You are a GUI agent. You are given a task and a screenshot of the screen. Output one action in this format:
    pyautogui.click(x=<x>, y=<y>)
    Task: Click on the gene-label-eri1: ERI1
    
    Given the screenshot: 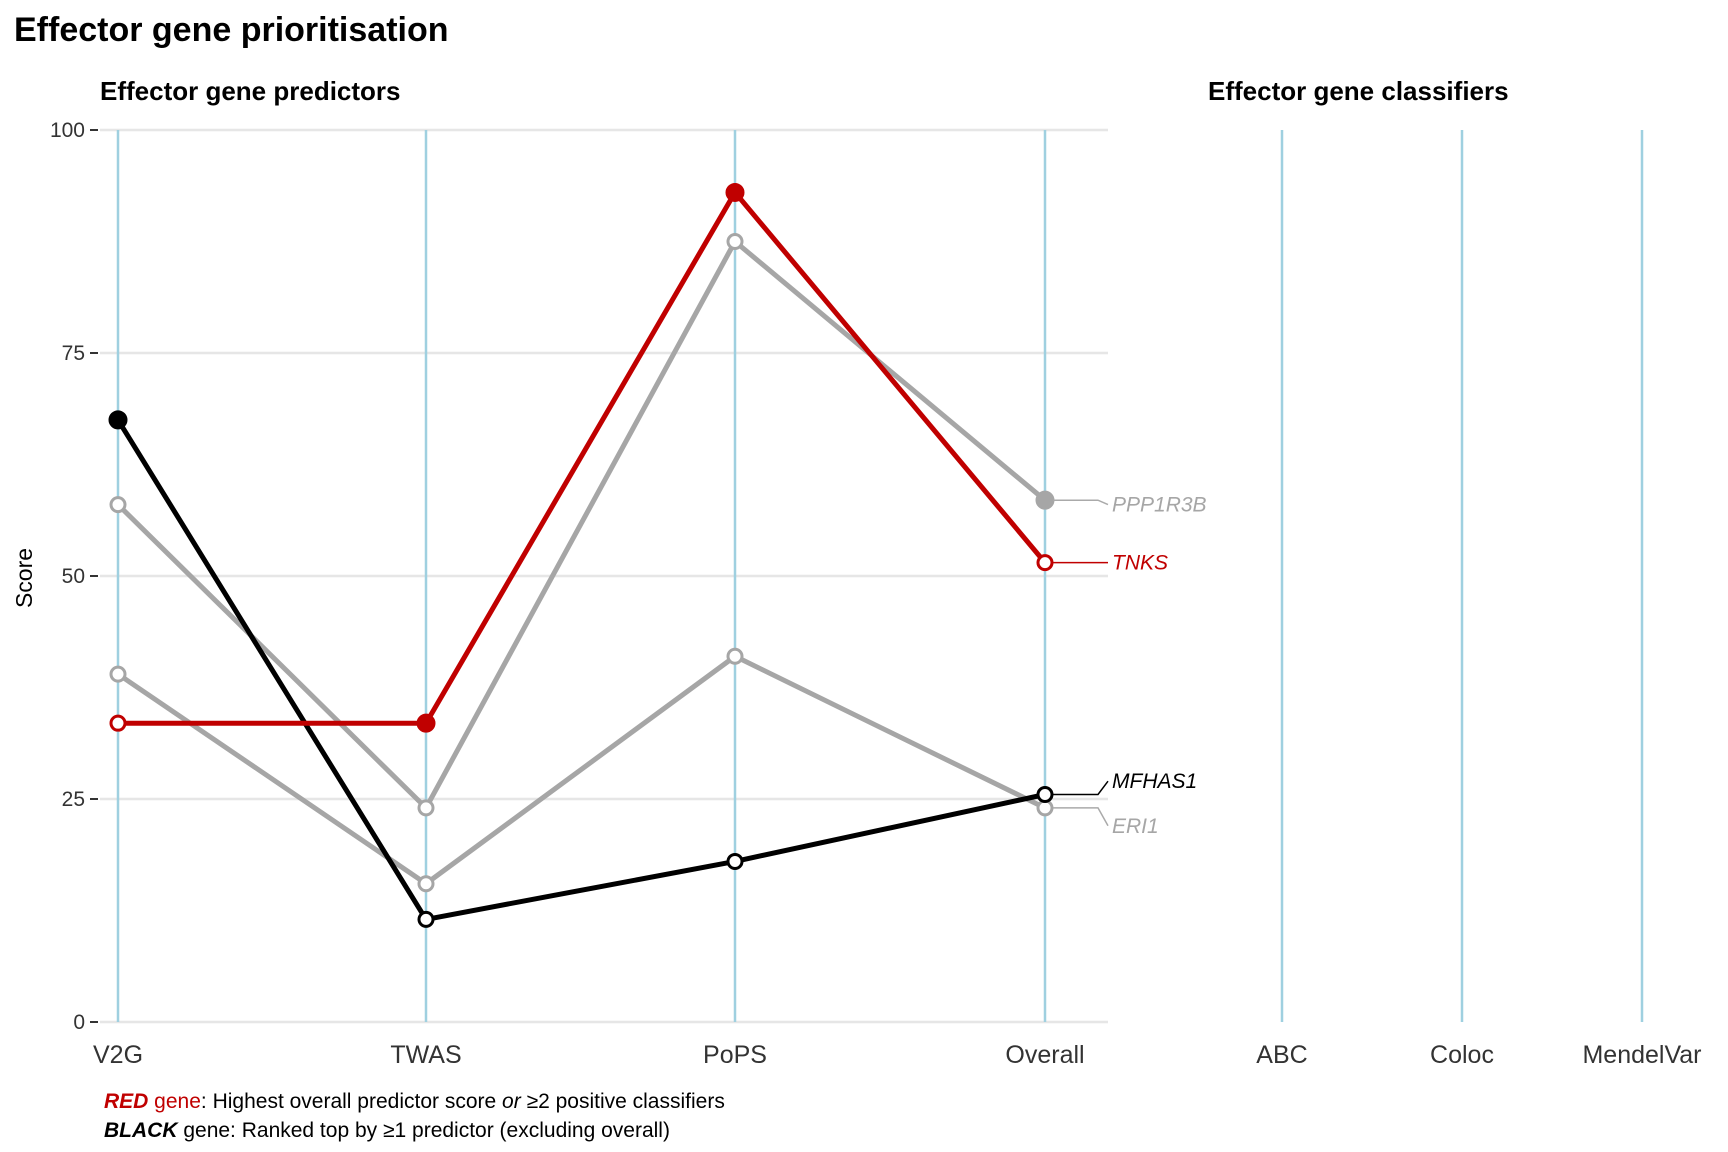 What is the action you would take?
    pyautogui.click(x=1135, y=826)
    